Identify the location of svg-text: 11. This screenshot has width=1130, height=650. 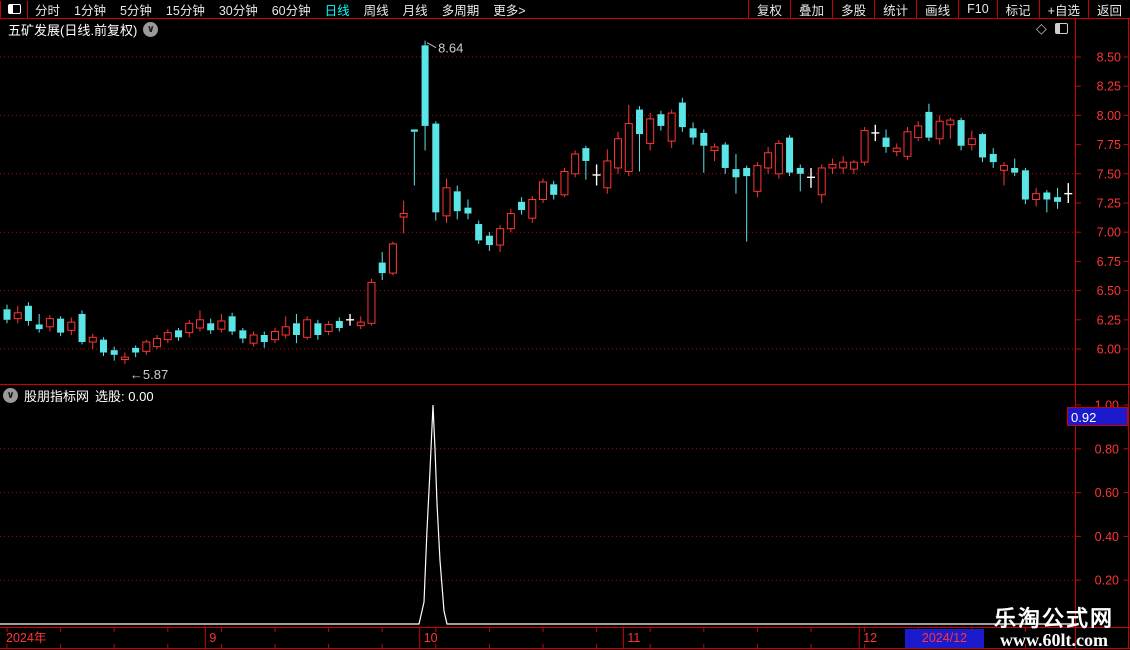
(633, 638).